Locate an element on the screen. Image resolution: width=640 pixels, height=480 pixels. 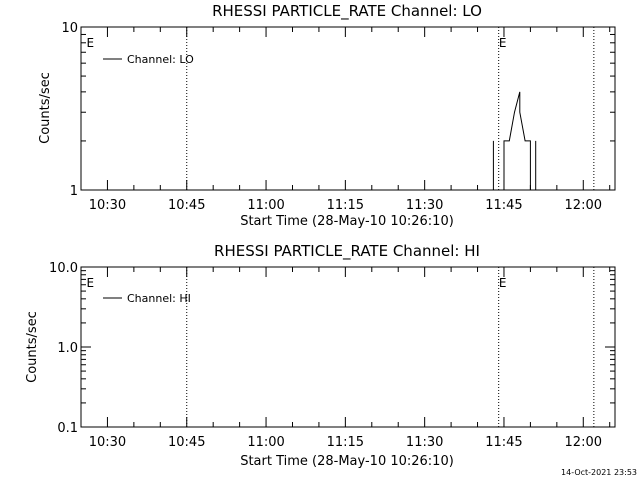
y-tick-label: 10 is located at coordinates (69, 28).